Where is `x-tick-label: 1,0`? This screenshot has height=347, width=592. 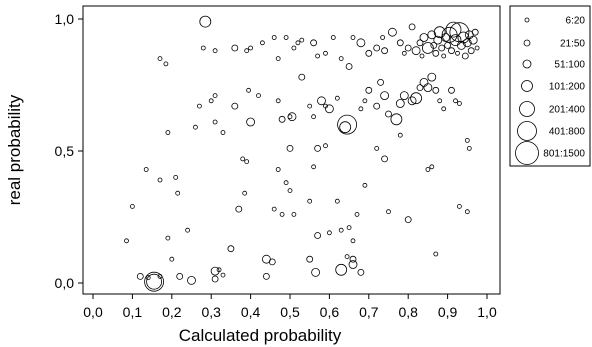
x-tick-label: 1,0 is located at coordinates (487, 312).